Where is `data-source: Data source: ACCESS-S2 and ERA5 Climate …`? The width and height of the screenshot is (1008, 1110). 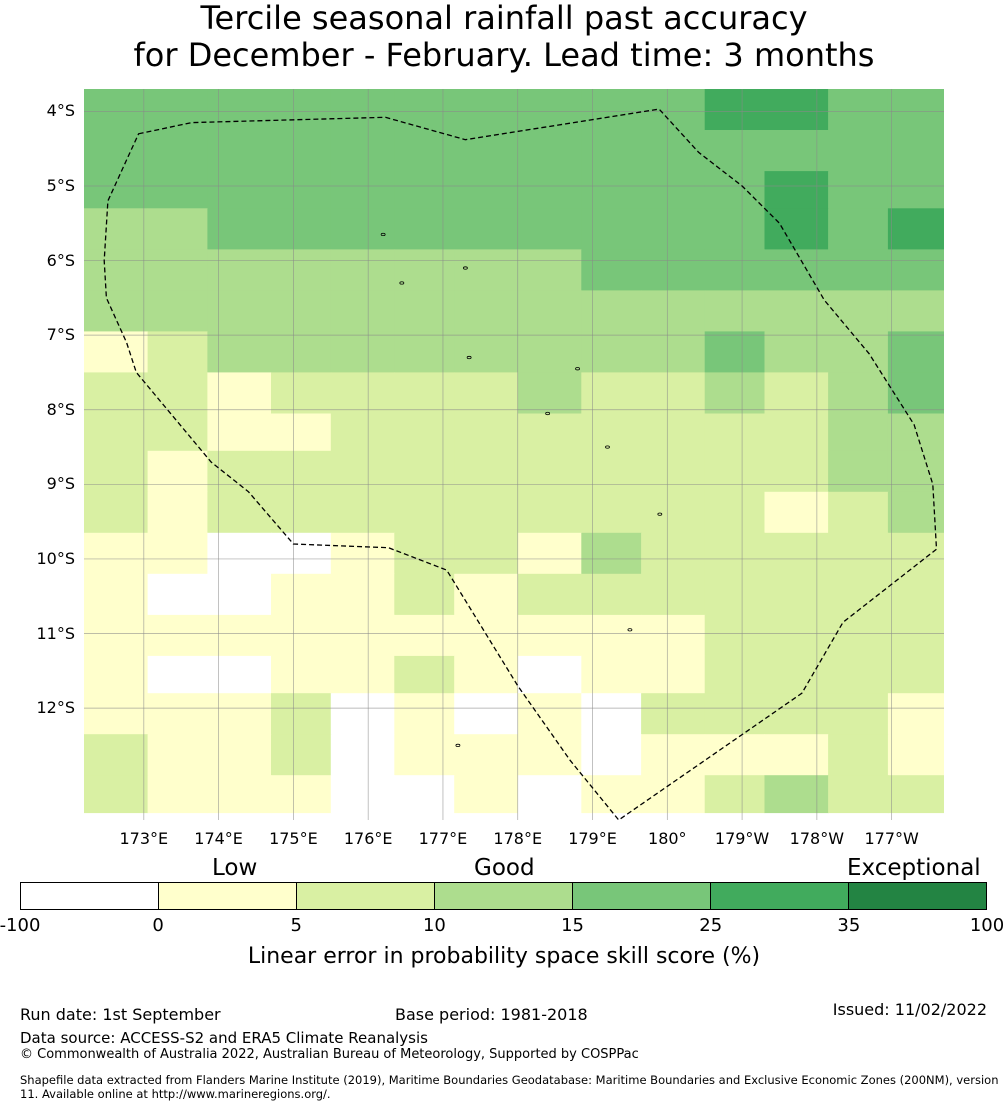
data-source: Data source: ACCESS-S2 and ERA5 Climate … is located at coordinates (224, 1038).